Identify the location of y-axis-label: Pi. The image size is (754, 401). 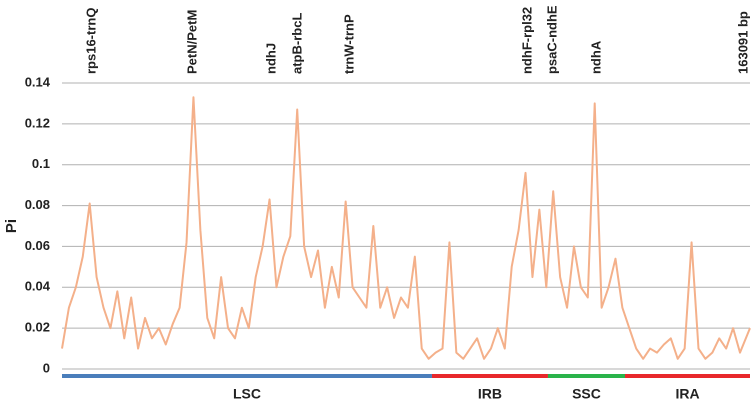
(11, 226).